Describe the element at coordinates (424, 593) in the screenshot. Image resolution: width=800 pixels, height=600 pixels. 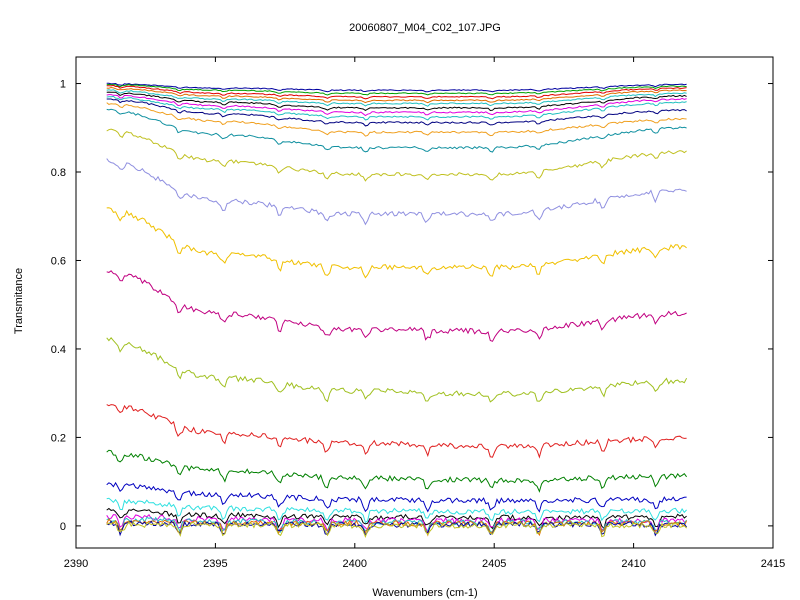
I see `x-axis-label: Wavenumbers (cm-1)` at that location.